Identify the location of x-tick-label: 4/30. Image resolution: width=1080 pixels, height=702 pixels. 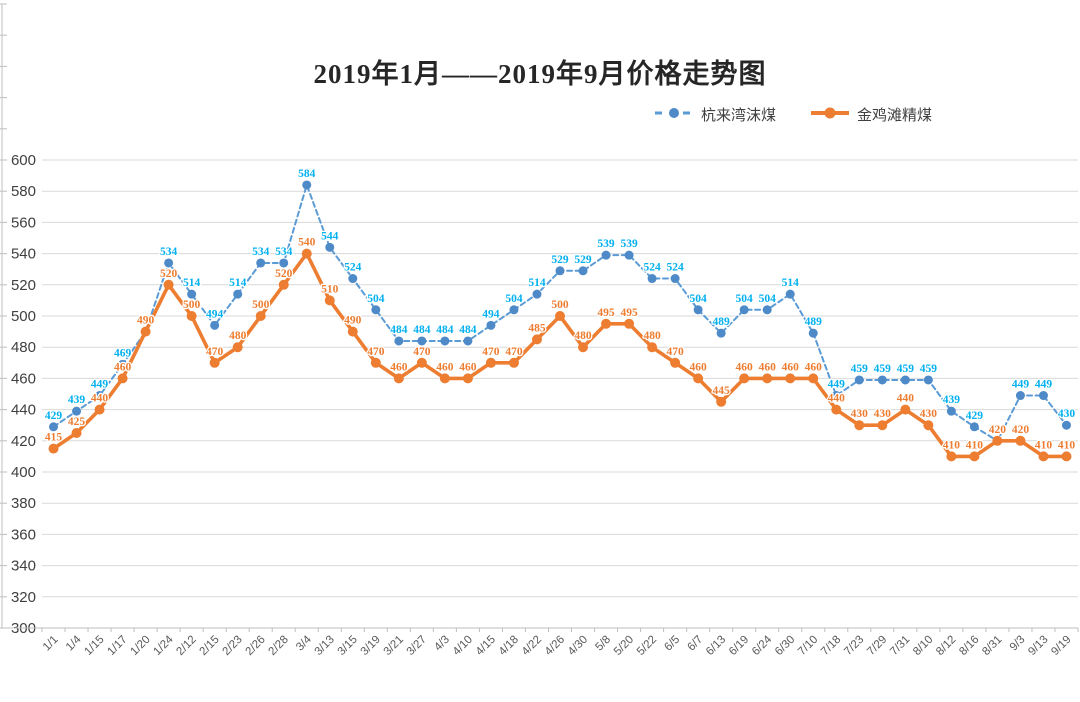
(578, 646).